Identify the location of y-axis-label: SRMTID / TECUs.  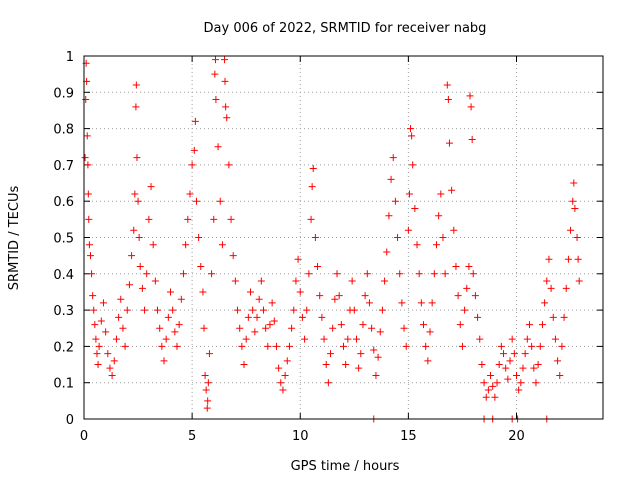
(14, 238).